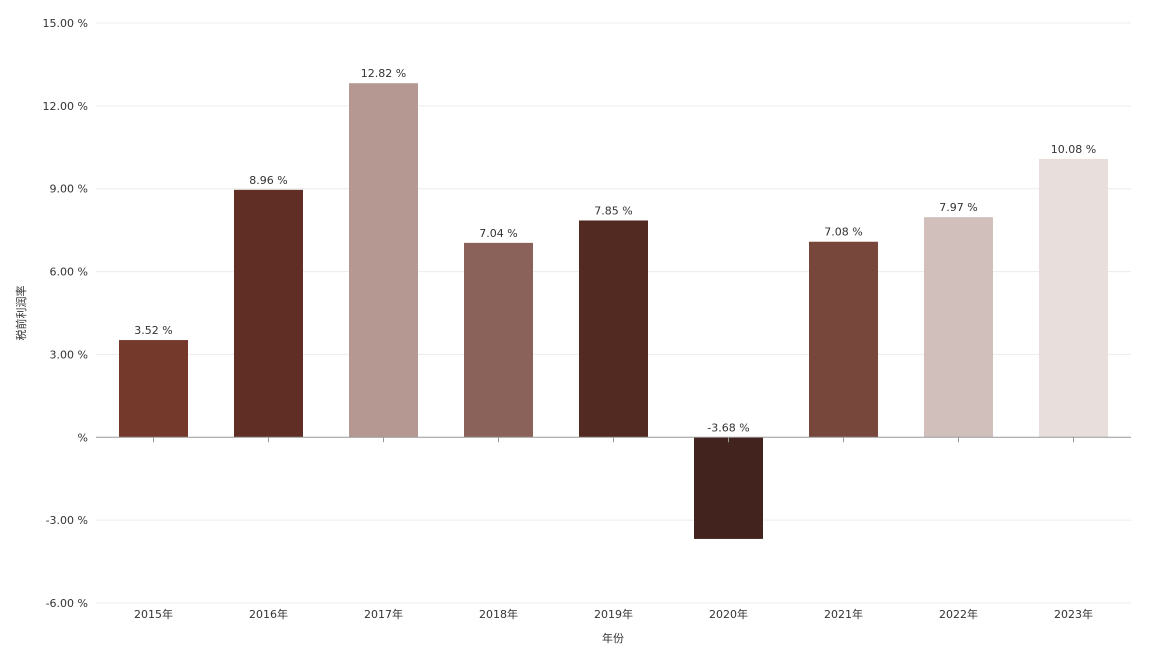 The width and height of the screenshot is (1163, 656). Describe the element at coordinates (613, 614) in the screenshot. I see `x-tick-label: 2019年` at that location.